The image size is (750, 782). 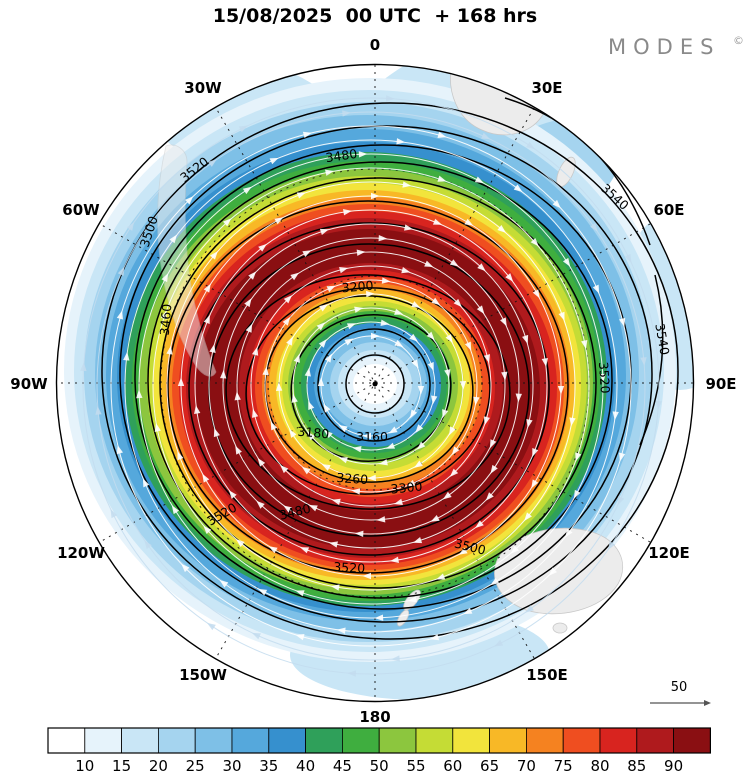 I want to click on contour-label: 3480, so click(x=295, y=511).